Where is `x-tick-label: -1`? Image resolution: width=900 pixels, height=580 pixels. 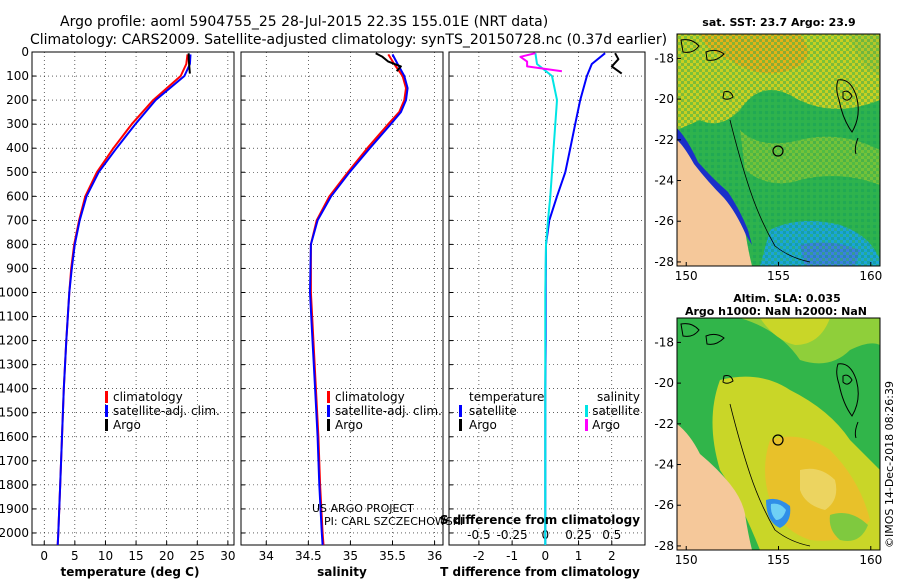 x-tick-label: -1 is located at coordinates (512, 556).